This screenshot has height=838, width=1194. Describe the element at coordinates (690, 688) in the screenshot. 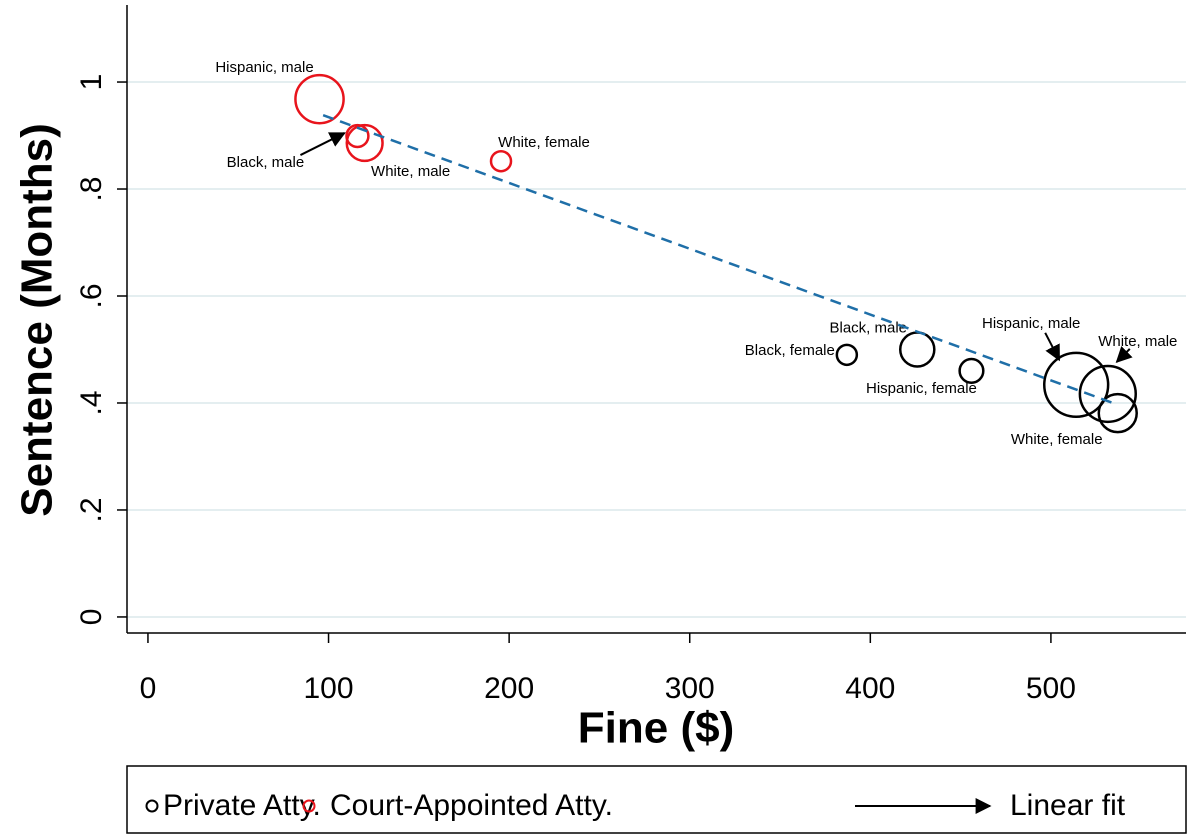

I see `x-tick-label: 300` at that location.